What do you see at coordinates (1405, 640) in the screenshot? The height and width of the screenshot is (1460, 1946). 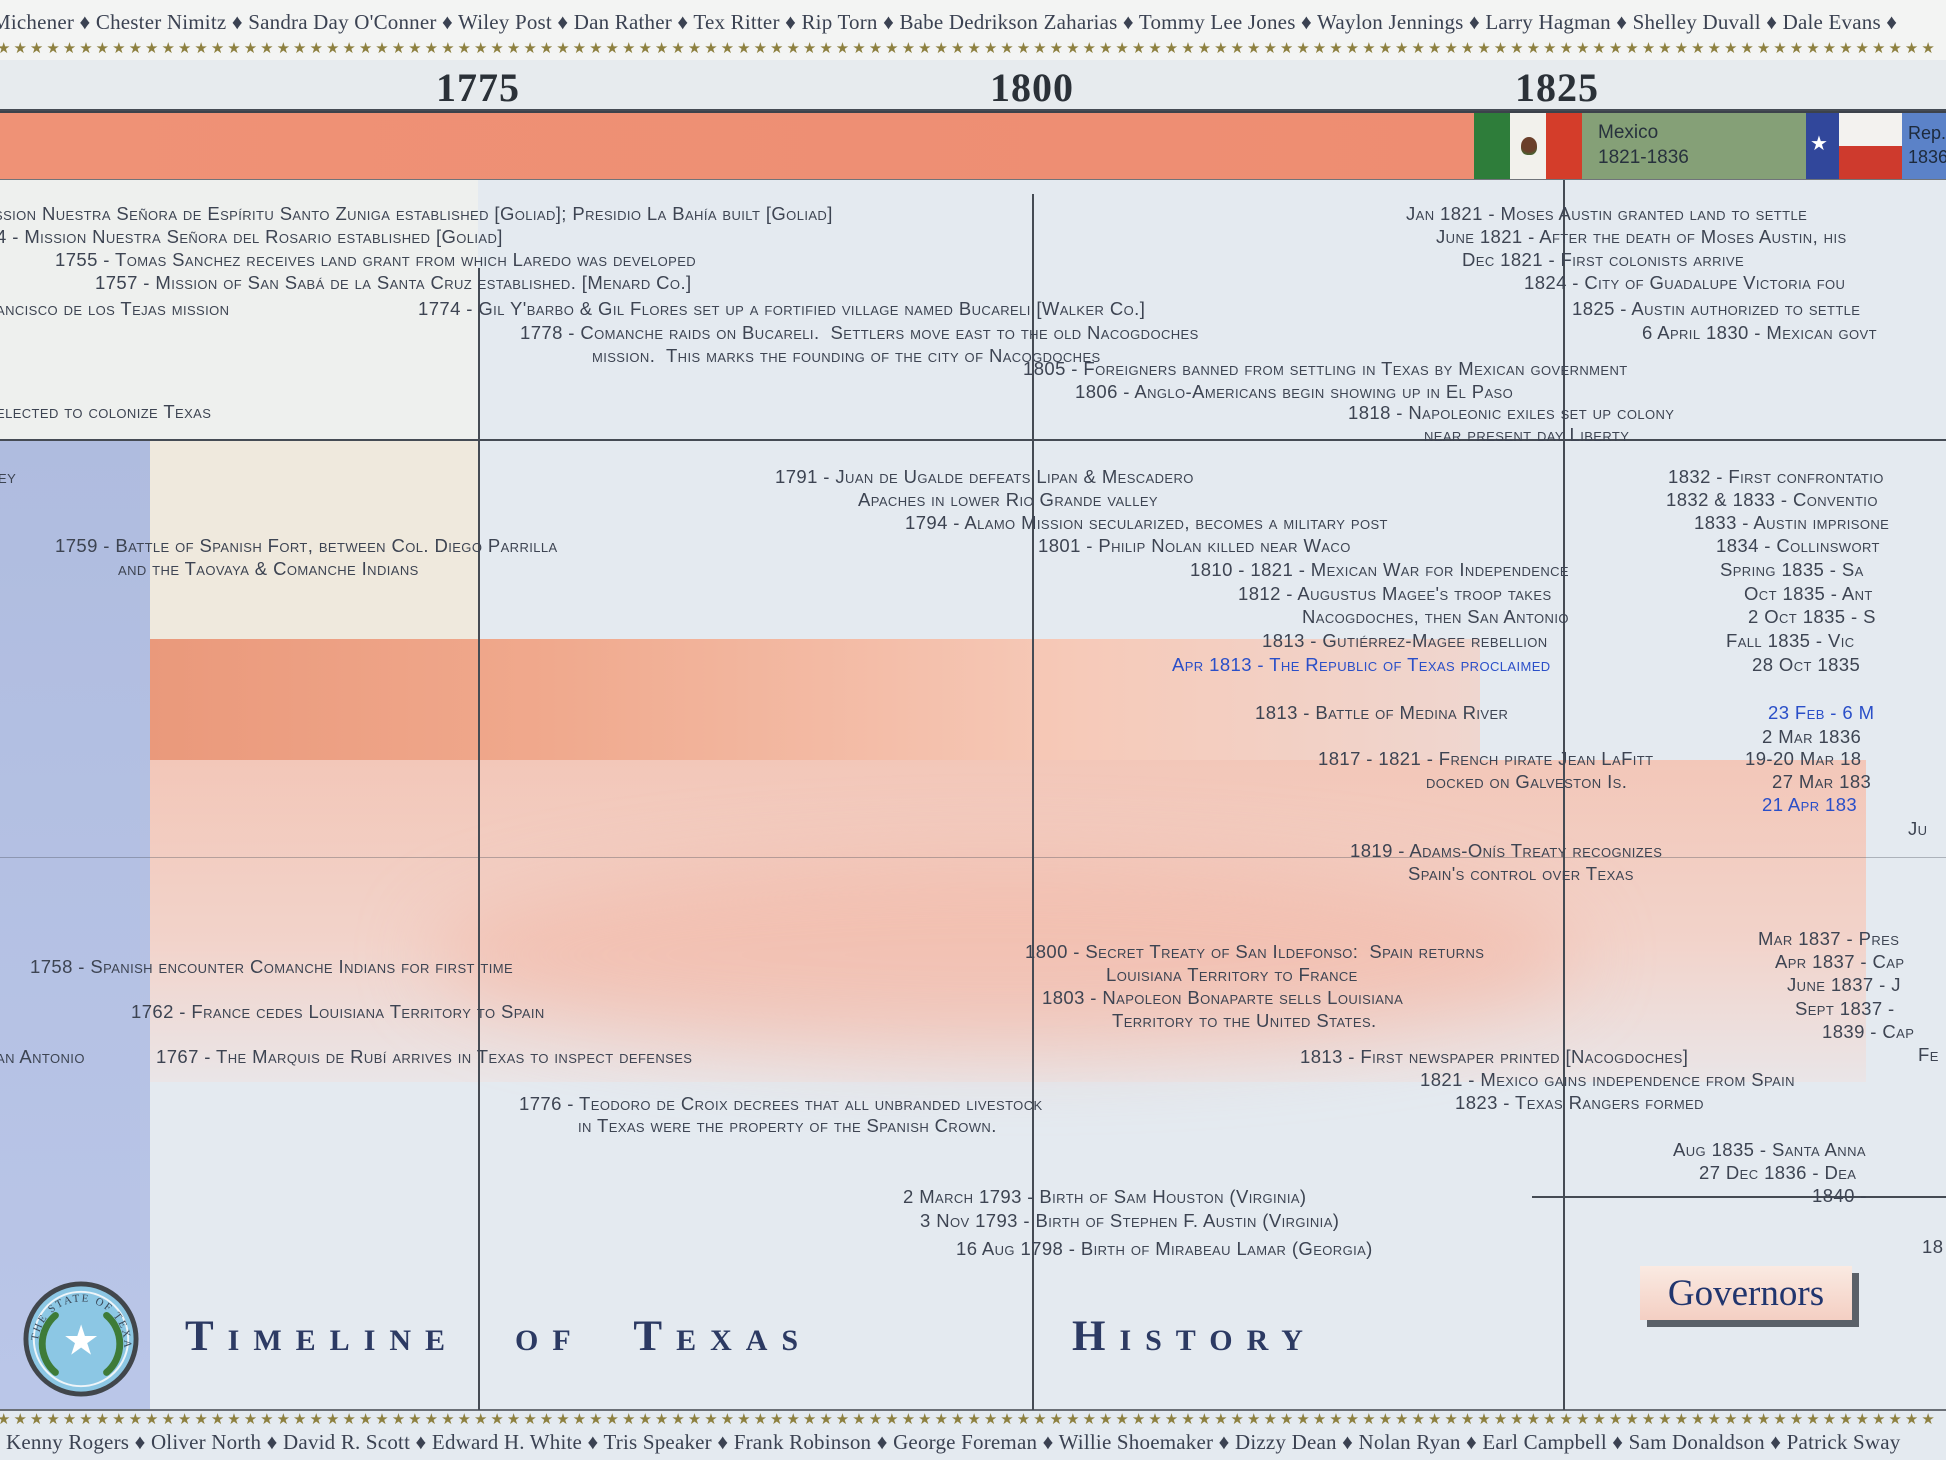 I see `timeline-event: 1813 - Gutiérrez-Magee rebellion` at bounding box center [1405, 640].